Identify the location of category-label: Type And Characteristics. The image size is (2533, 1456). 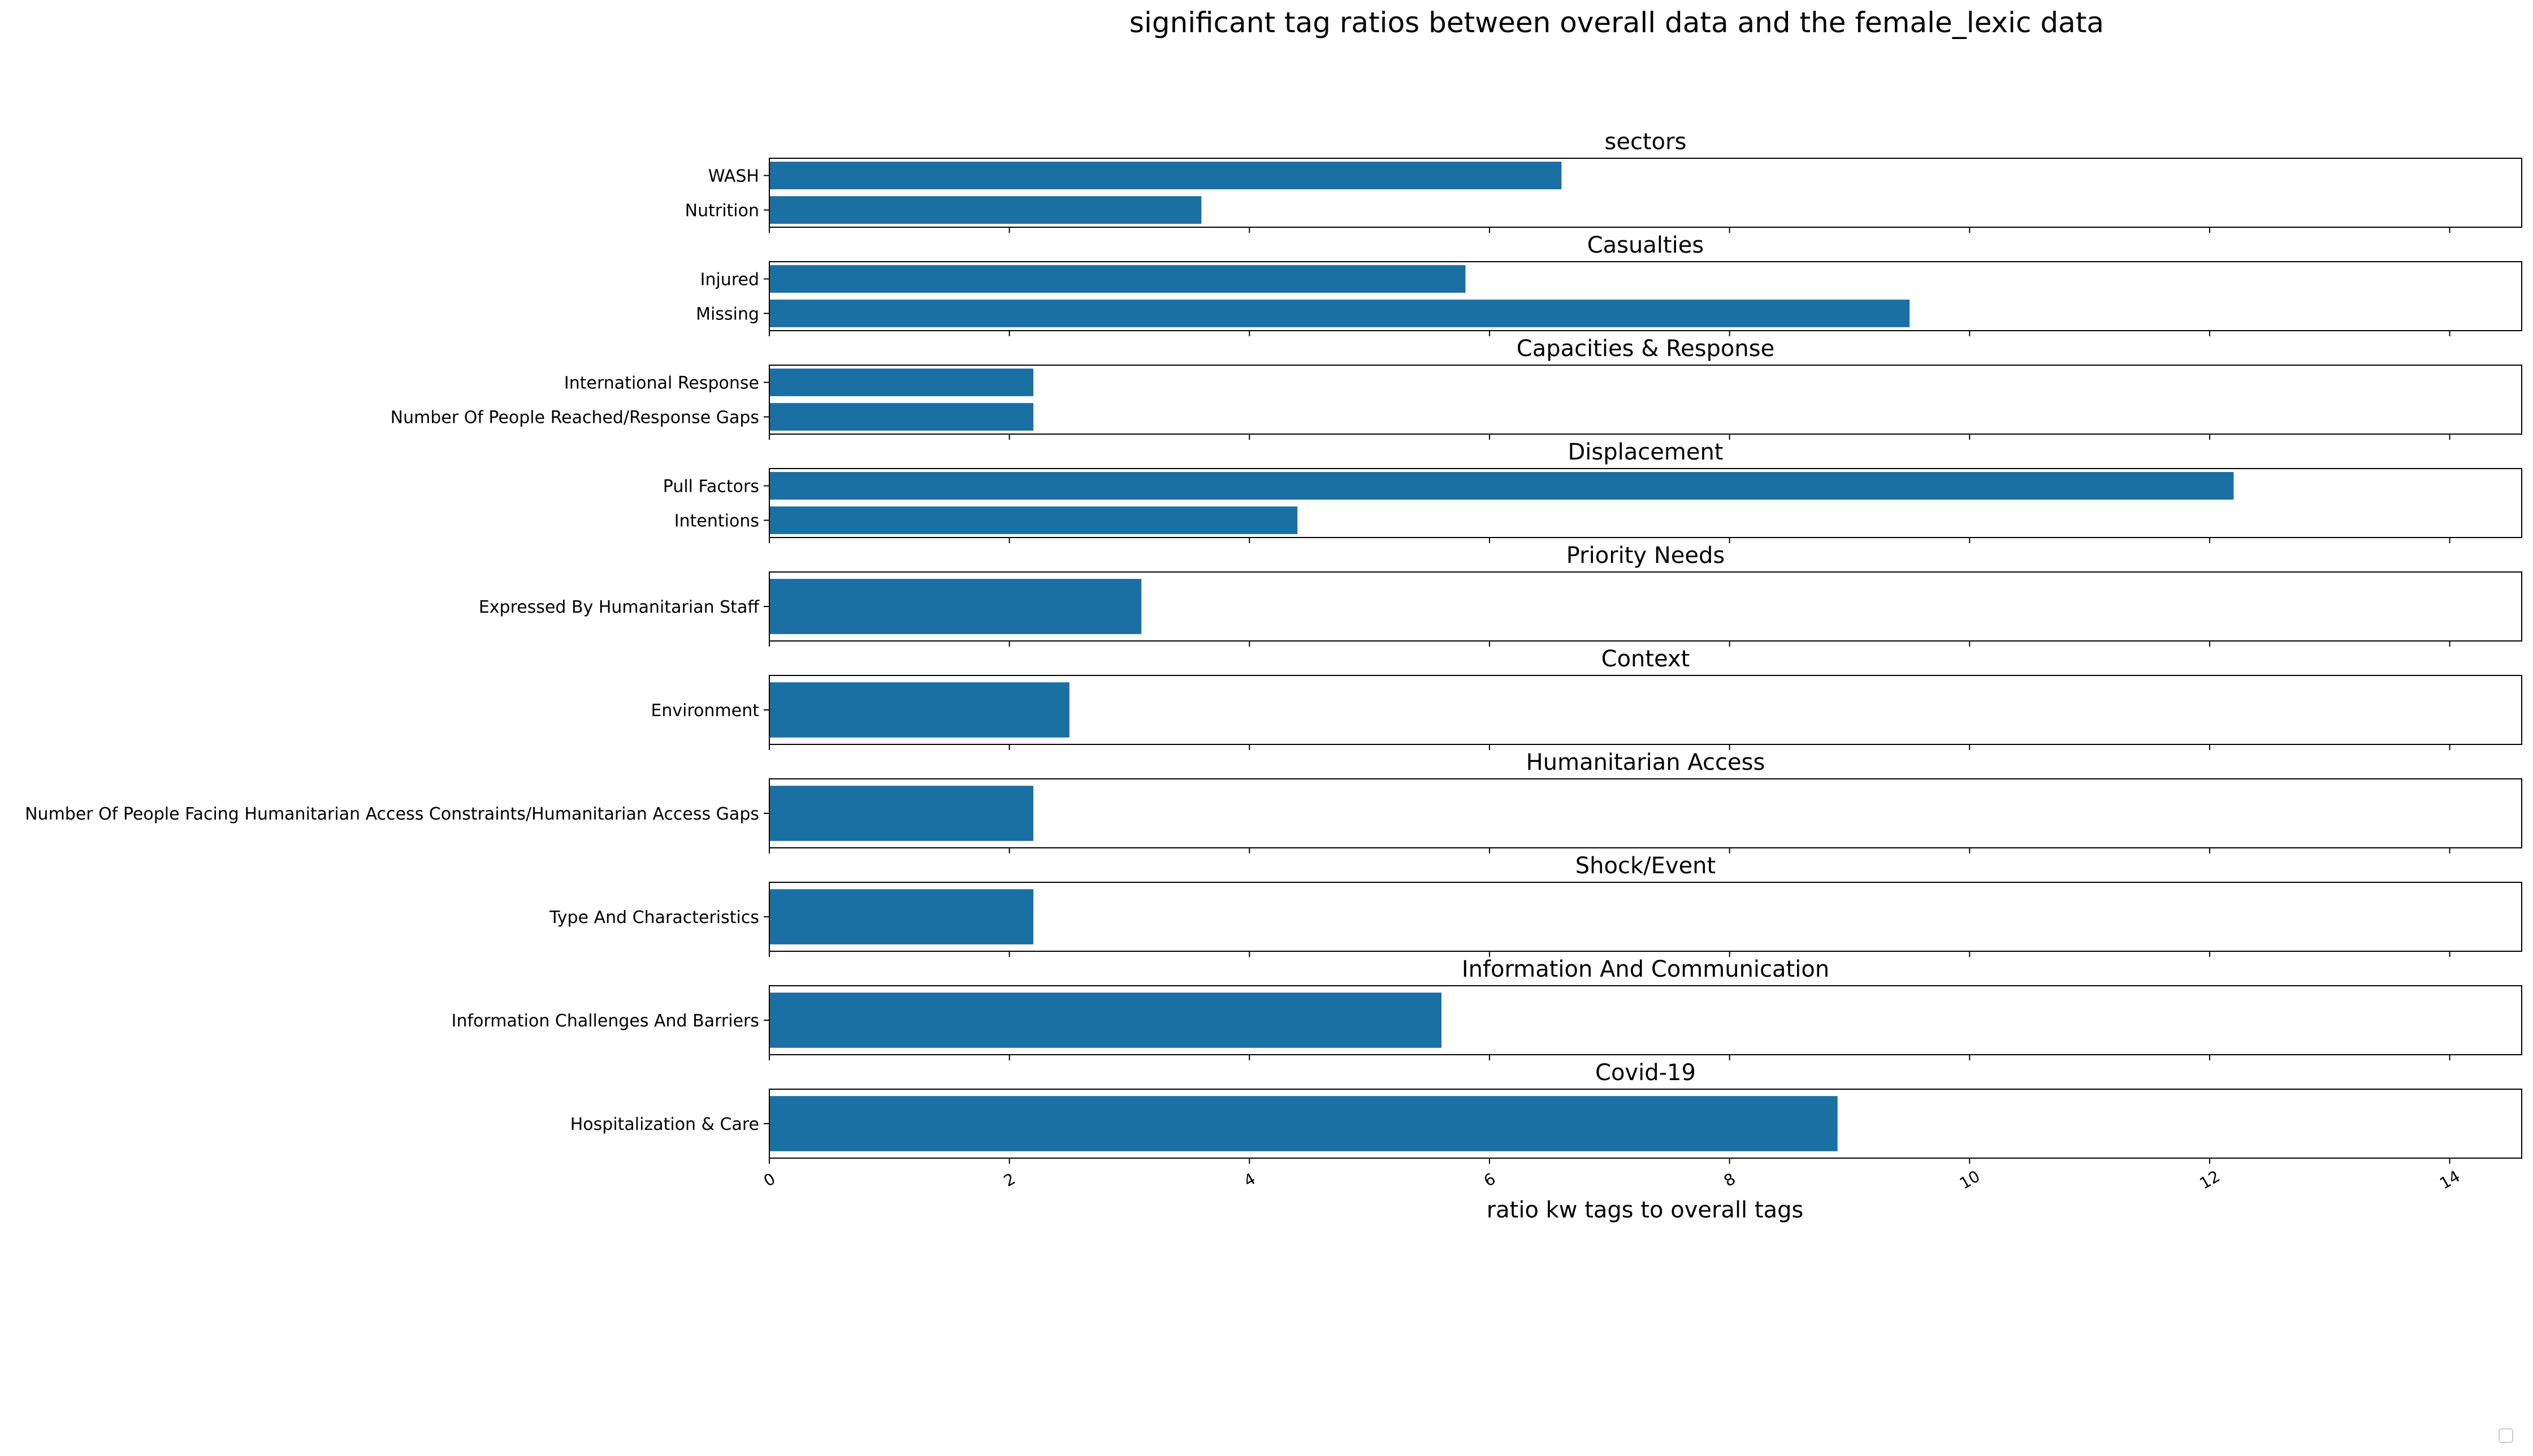
(654, 918).